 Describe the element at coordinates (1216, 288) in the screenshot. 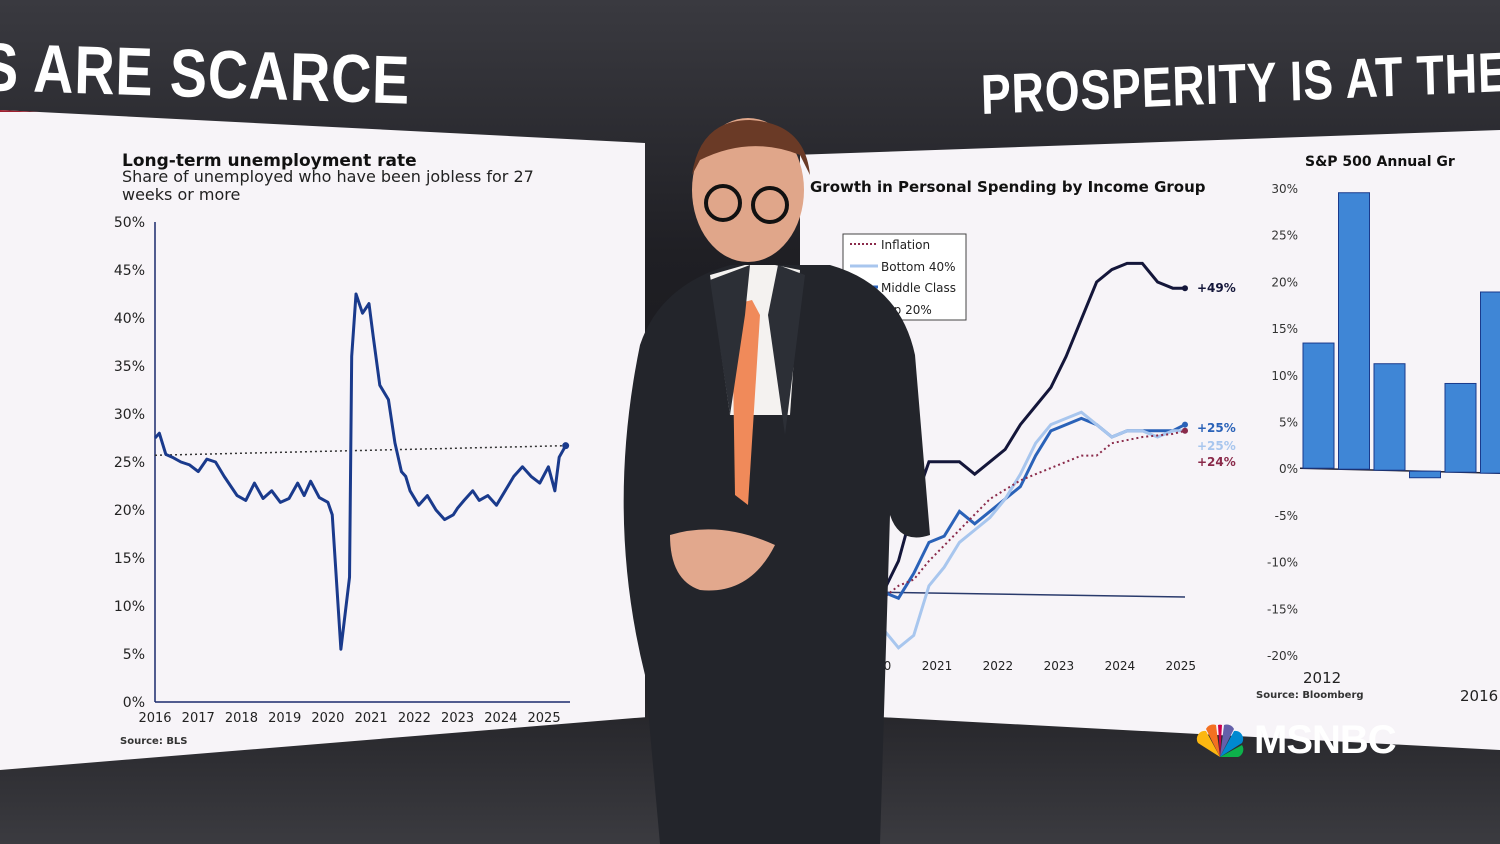

I see `series-end-label: +49%` at that location.